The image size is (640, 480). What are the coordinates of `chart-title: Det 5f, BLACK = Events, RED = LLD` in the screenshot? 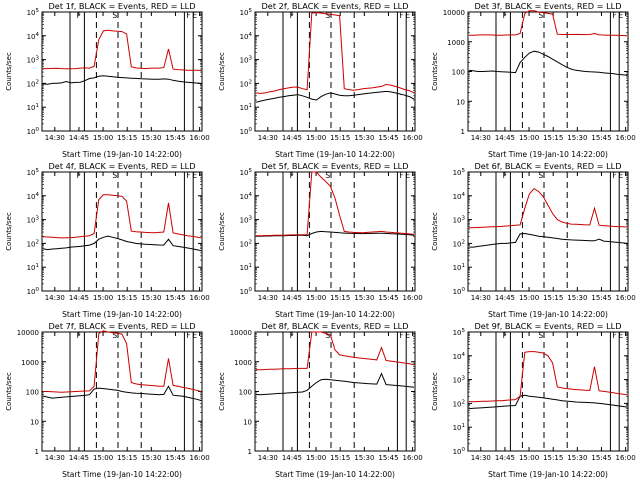 It's located at (334, 166).